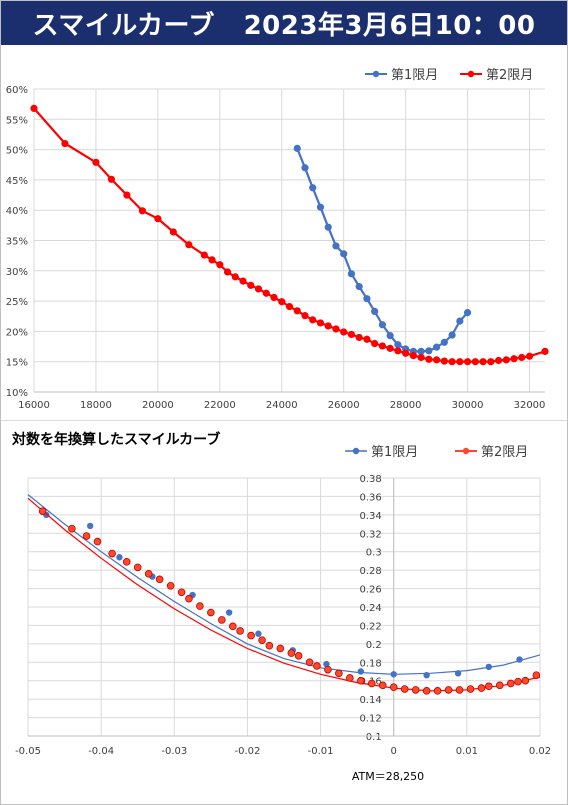  I want to click on x-tick-label: -0.02, so click(247, 751).